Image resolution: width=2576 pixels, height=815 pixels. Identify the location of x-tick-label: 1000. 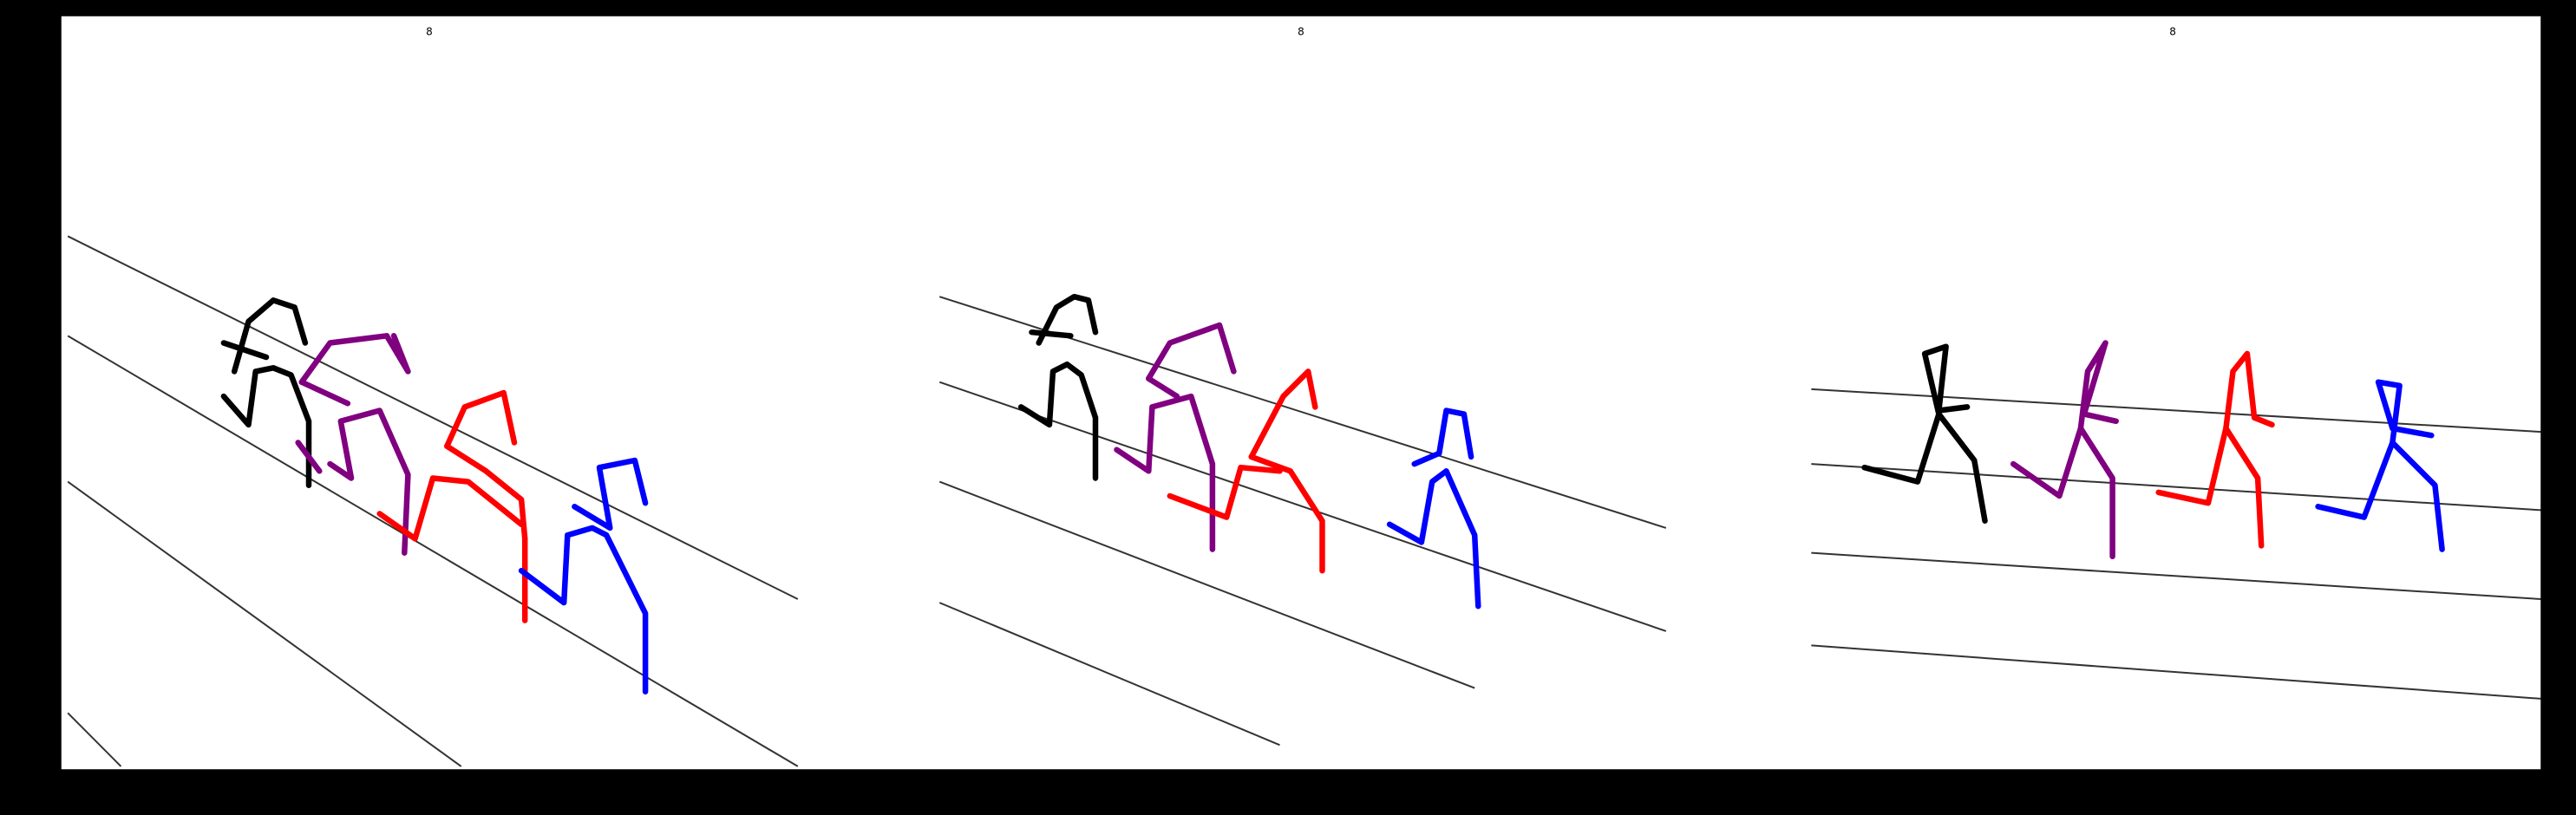
(414, 786).